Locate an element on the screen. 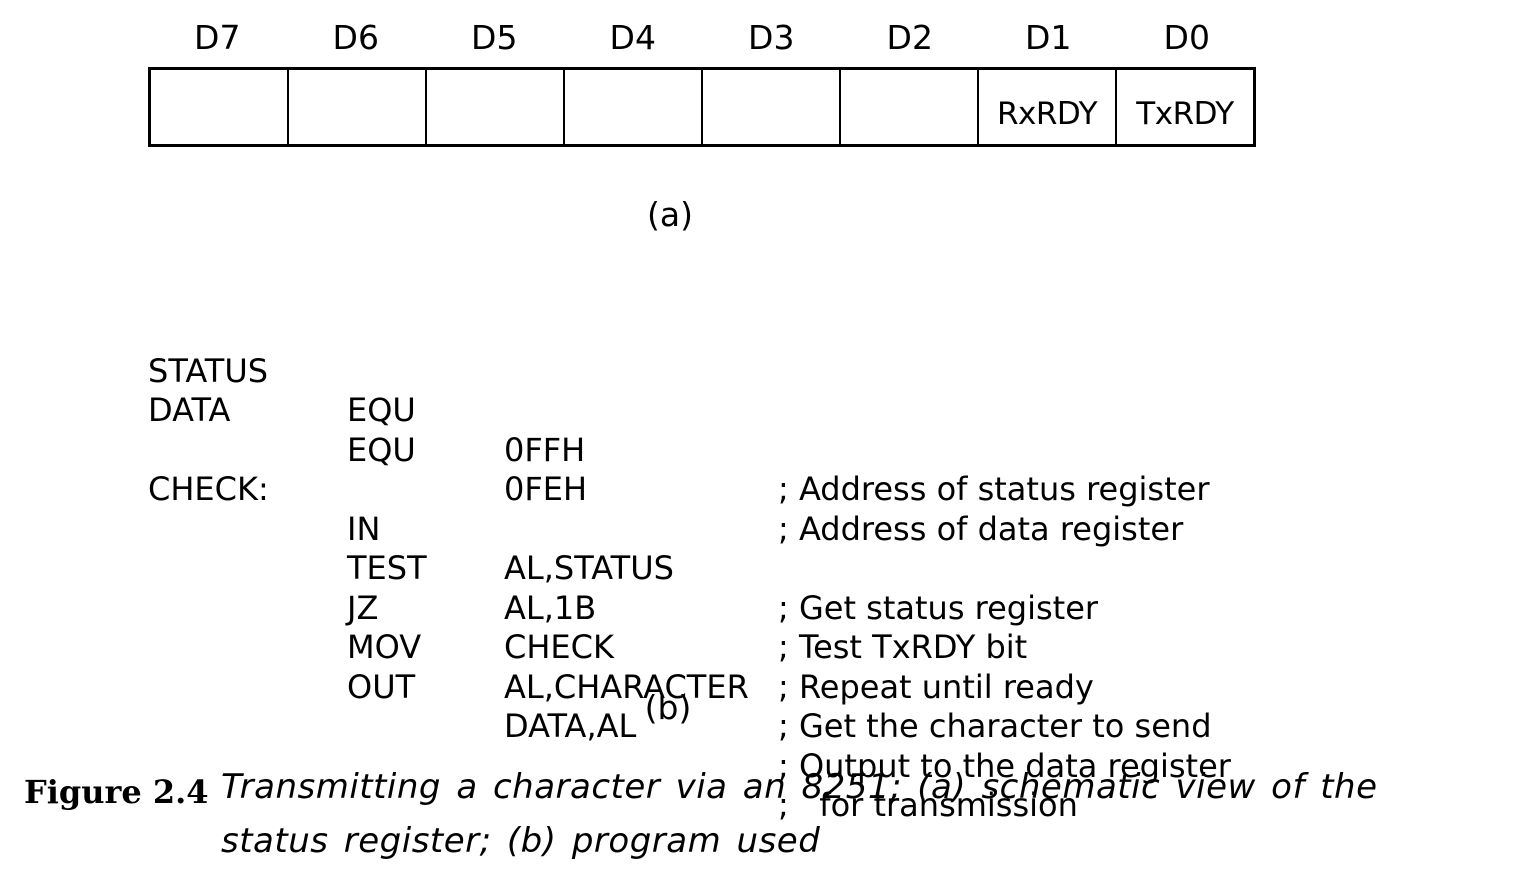  register-cell-d1-rxrdy: RxRDY is located at coordinates (1048, 107).